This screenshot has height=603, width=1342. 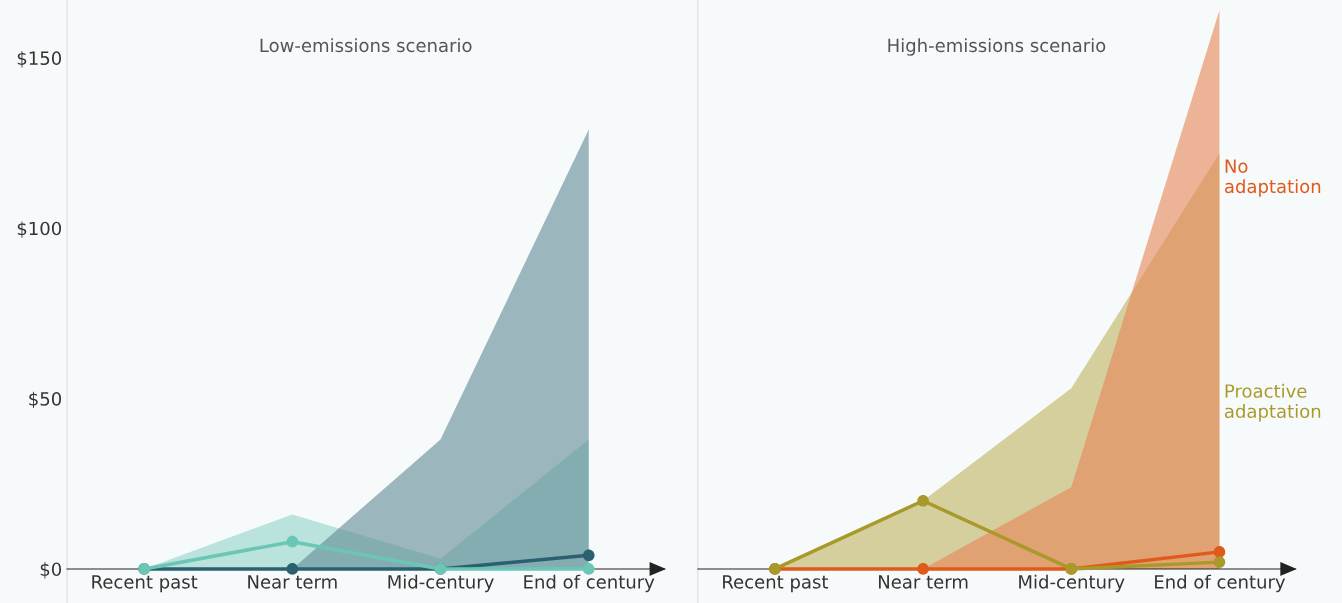 I want to click on text: Low-emissions scenario, so click(x=366, y=45).